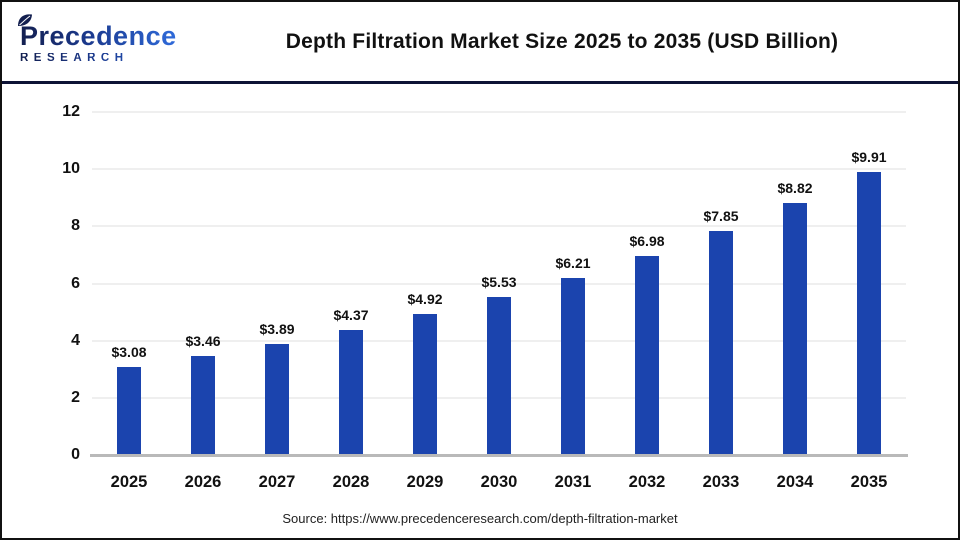 The image size is (960, 540). I want to click on bar-slot-2026: $3.46 2026, so click(203, 301).